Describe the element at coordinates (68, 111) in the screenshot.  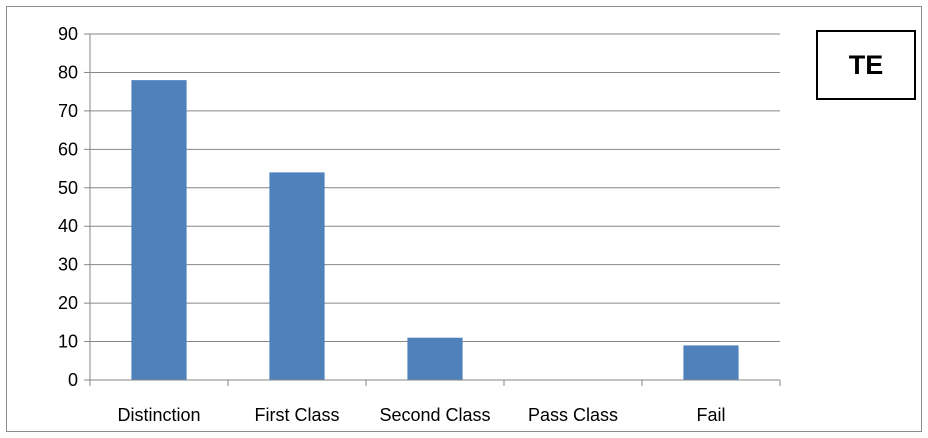
I see `y-tick-label: 70` at that location.